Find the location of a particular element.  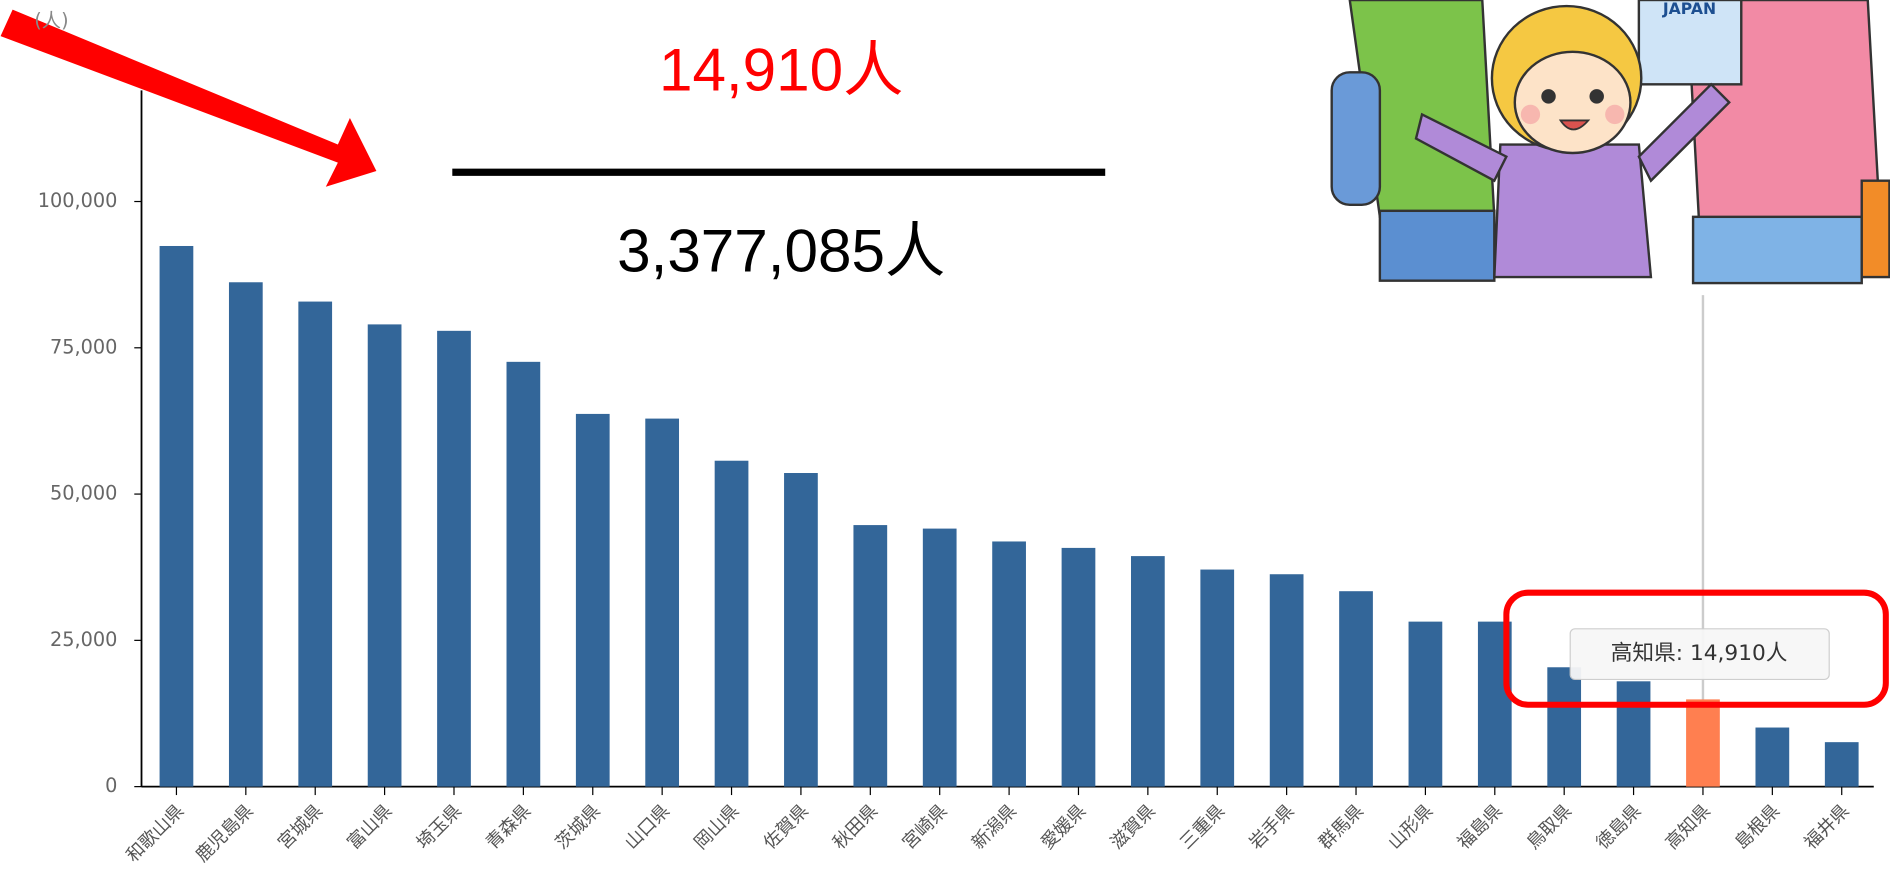

y-tick-label: 75,000 is located at coordinates (83, 346).